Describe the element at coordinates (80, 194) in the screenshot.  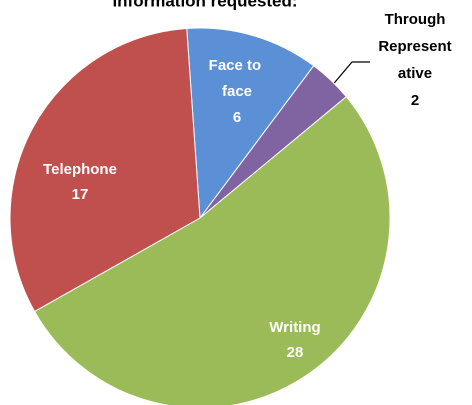
I see `value-label: 17` at that location.